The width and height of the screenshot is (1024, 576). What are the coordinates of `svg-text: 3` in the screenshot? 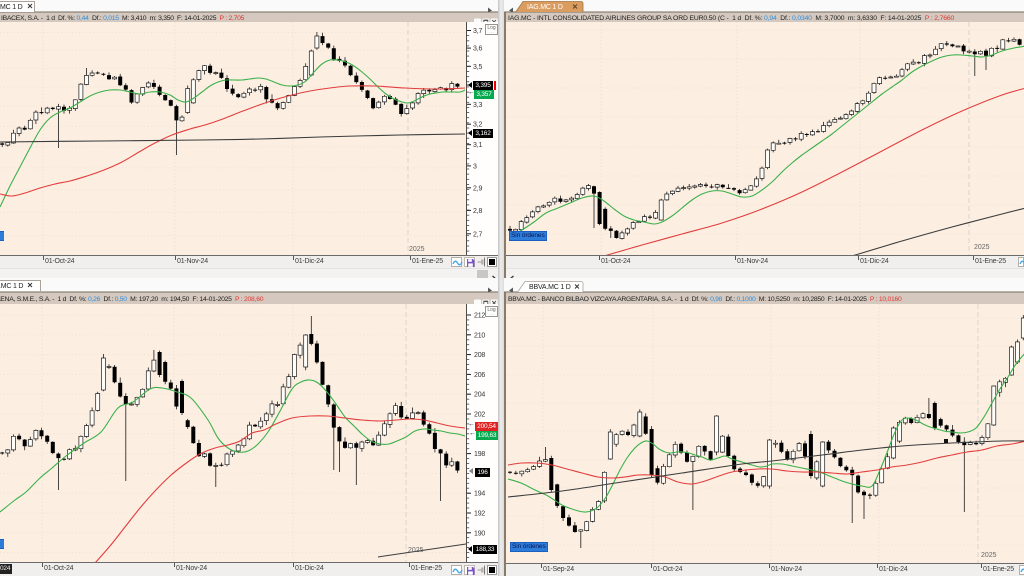 It's located at (475, 166).